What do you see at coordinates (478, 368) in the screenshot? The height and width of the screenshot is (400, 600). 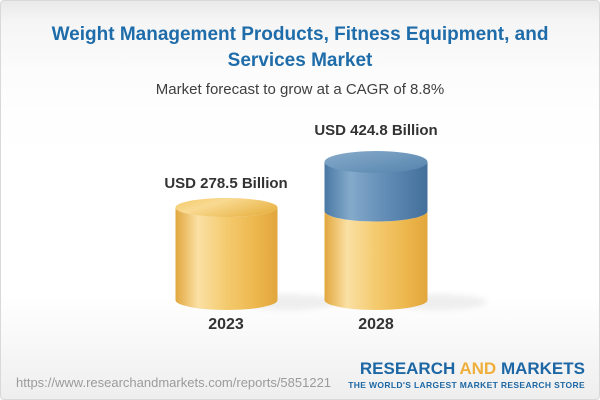 I see `logo-word-and: AND` at bounding box center [478, 368].